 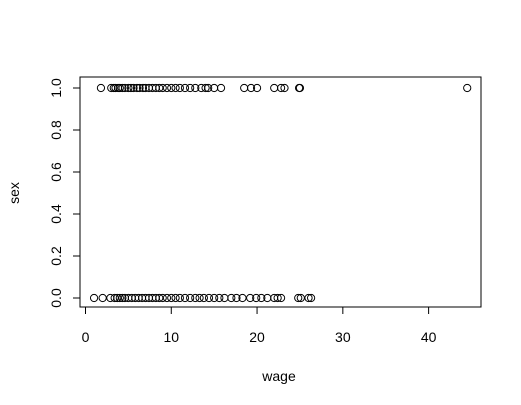 I want to click on y-tick-label: 0.6, so click(x=56, y=172).